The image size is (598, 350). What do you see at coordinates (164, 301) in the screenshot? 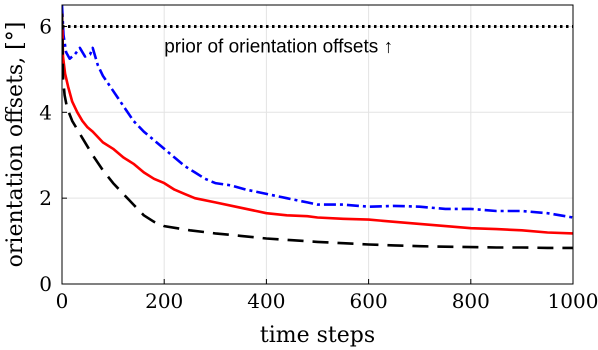
I see `x-tick-label: 200` at bounding box center [164, 301].